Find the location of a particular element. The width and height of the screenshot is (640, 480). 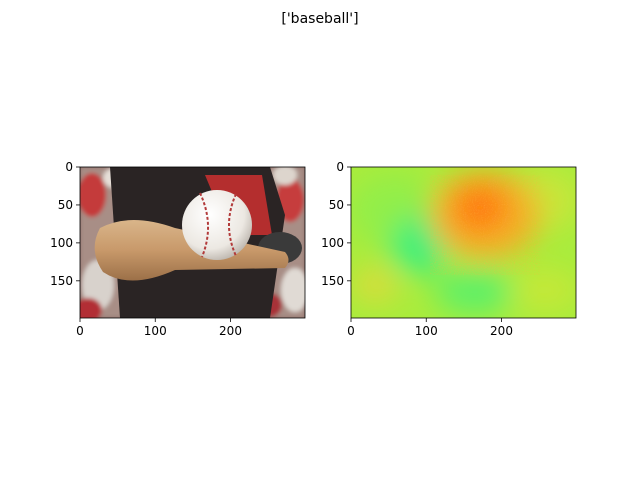

y-tick-label-right-150: 150 is located at coordinates (332, 281).